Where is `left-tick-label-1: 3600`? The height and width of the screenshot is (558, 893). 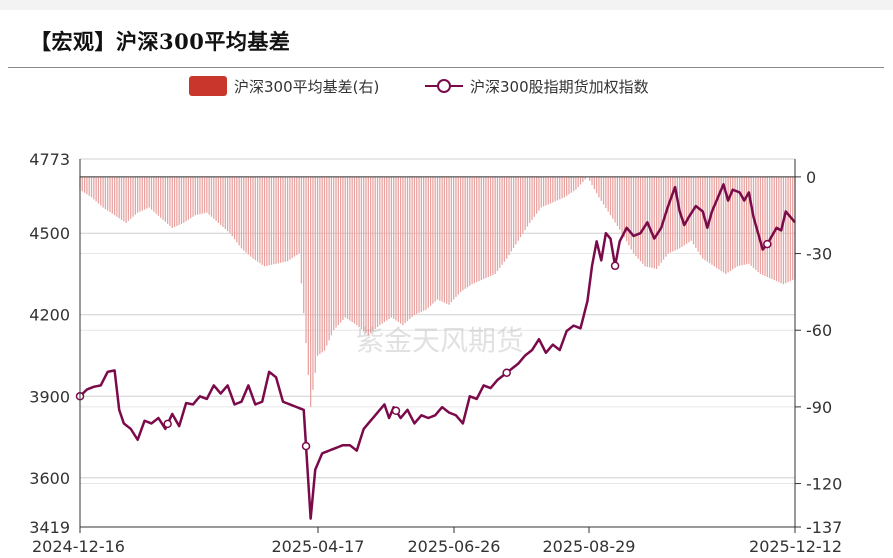
left-tick-label-1: 3600 is located at coordinates (49, 478).